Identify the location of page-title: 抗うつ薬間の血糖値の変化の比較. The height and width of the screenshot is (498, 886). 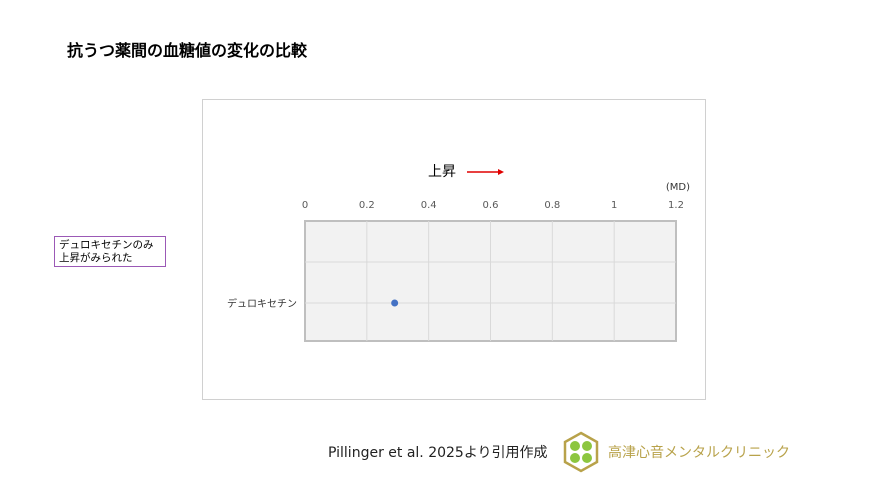
(187, 50).